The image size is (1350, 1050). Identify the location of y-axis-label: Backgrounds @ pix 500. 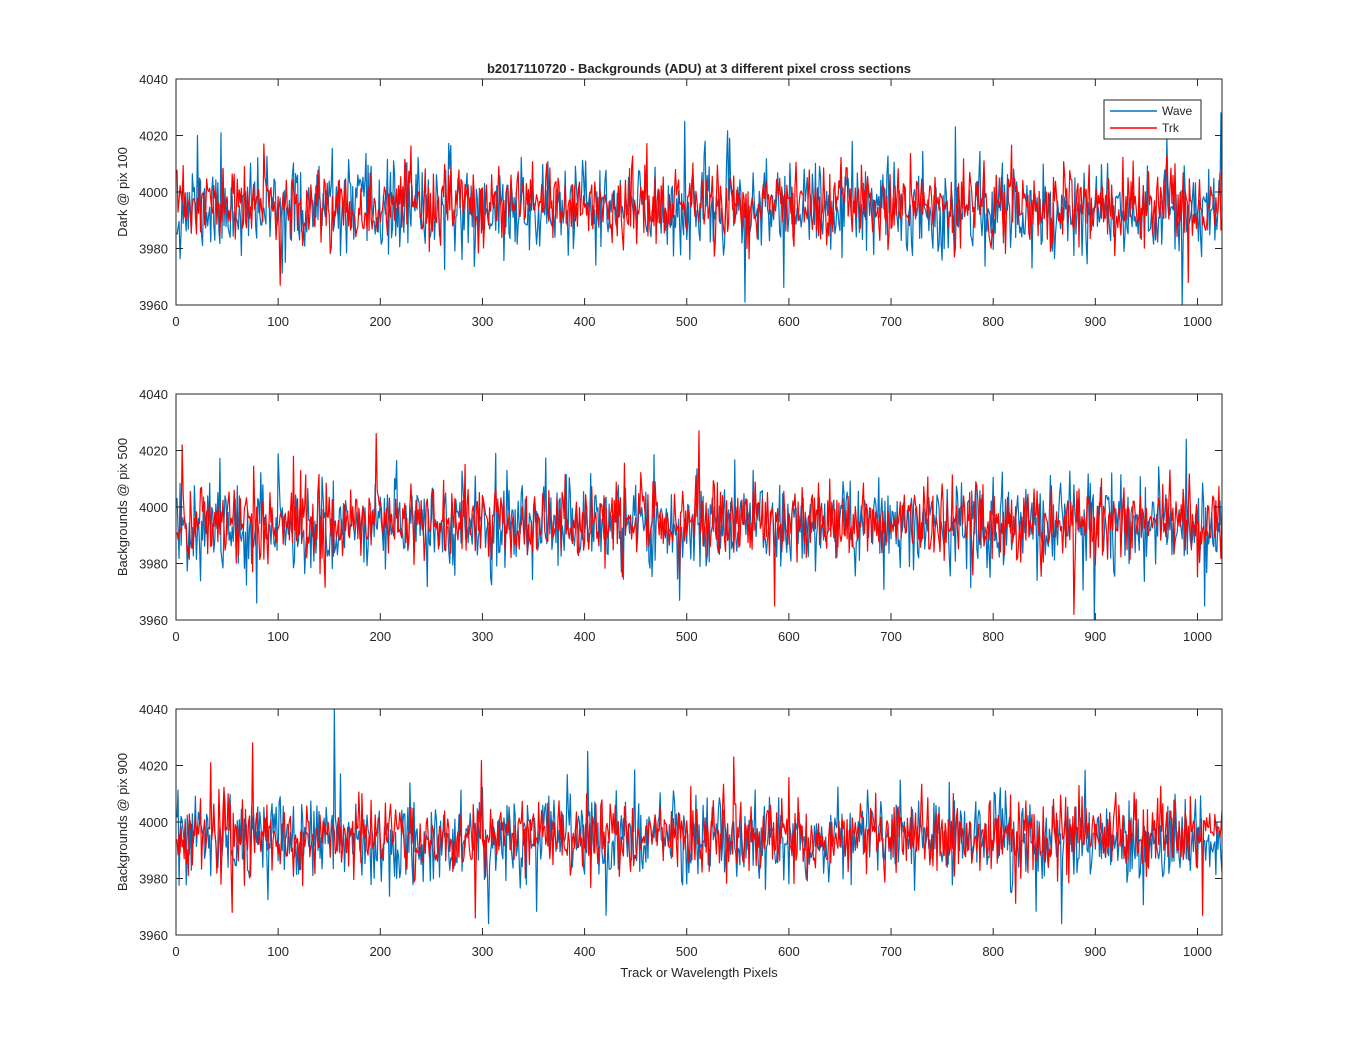
(122, 507).